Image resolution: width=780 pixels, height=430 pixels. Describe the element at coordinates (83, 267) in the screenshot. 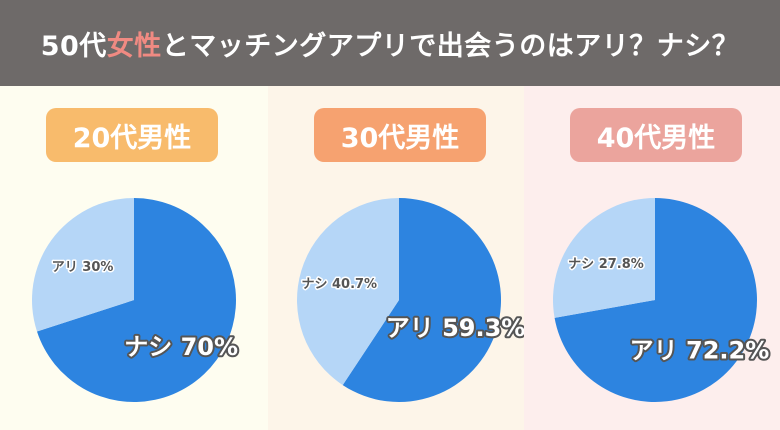

I see `pie-label-アリ: アリ 30%` at that location.